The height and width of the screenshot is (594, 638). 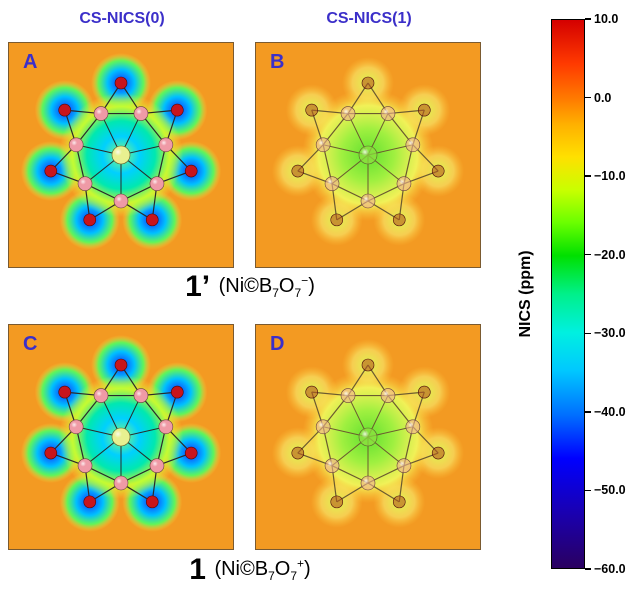 I want to click on caption-top-number: 1’, so click(x=198, y=286).